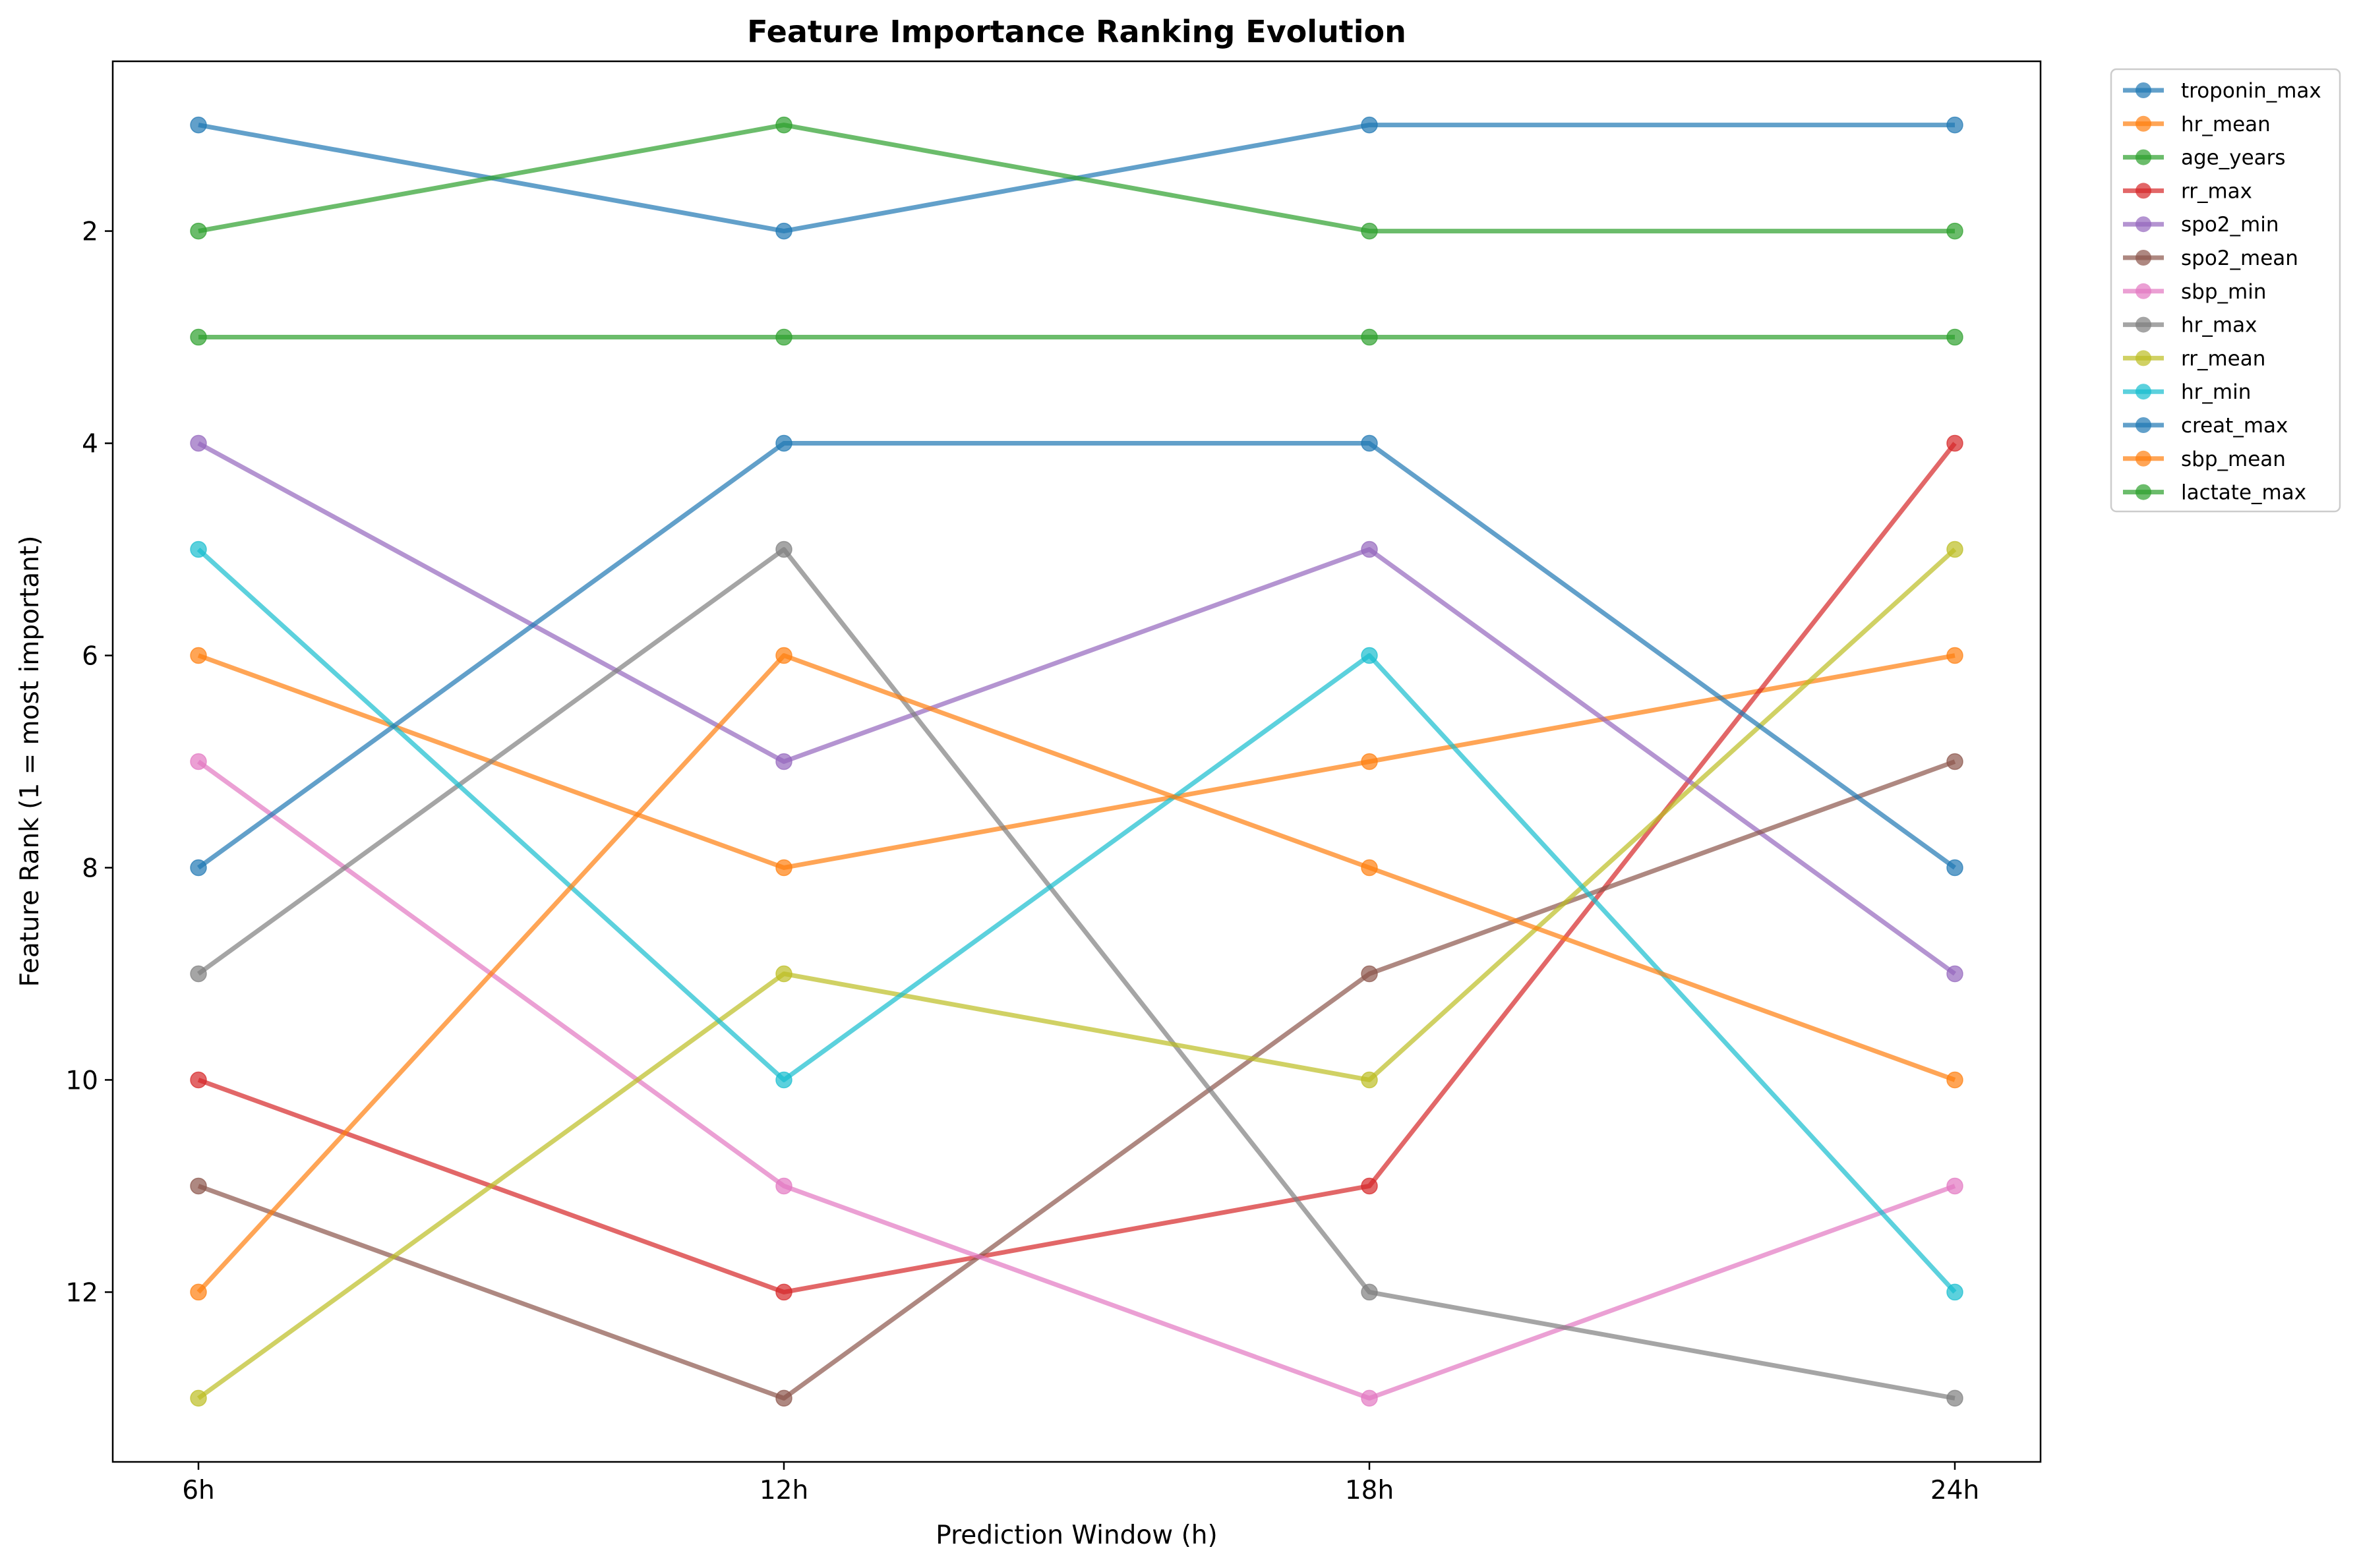 This screenshot has width=2359, height=1568. I want to click on x-tick-label: 12h, so click(784, 1490).